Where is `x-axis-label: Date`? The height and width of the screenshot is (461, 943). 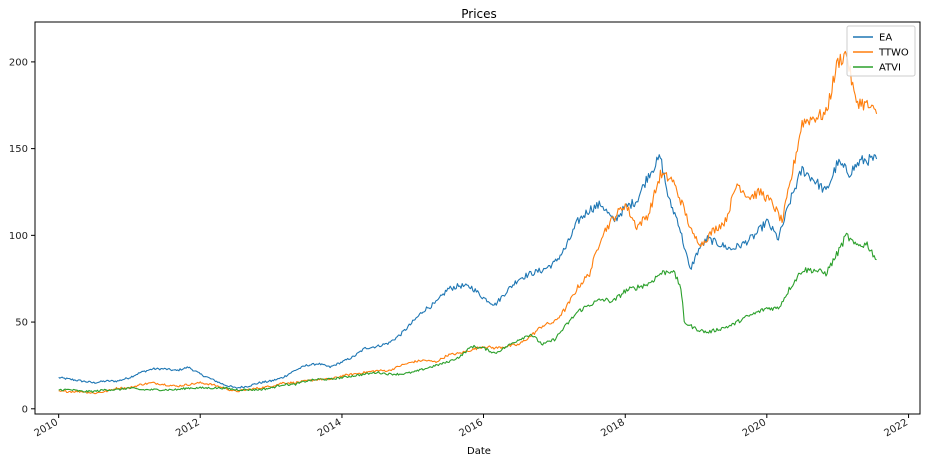
x-axis-label: Date is located at coordinates (479, 451).